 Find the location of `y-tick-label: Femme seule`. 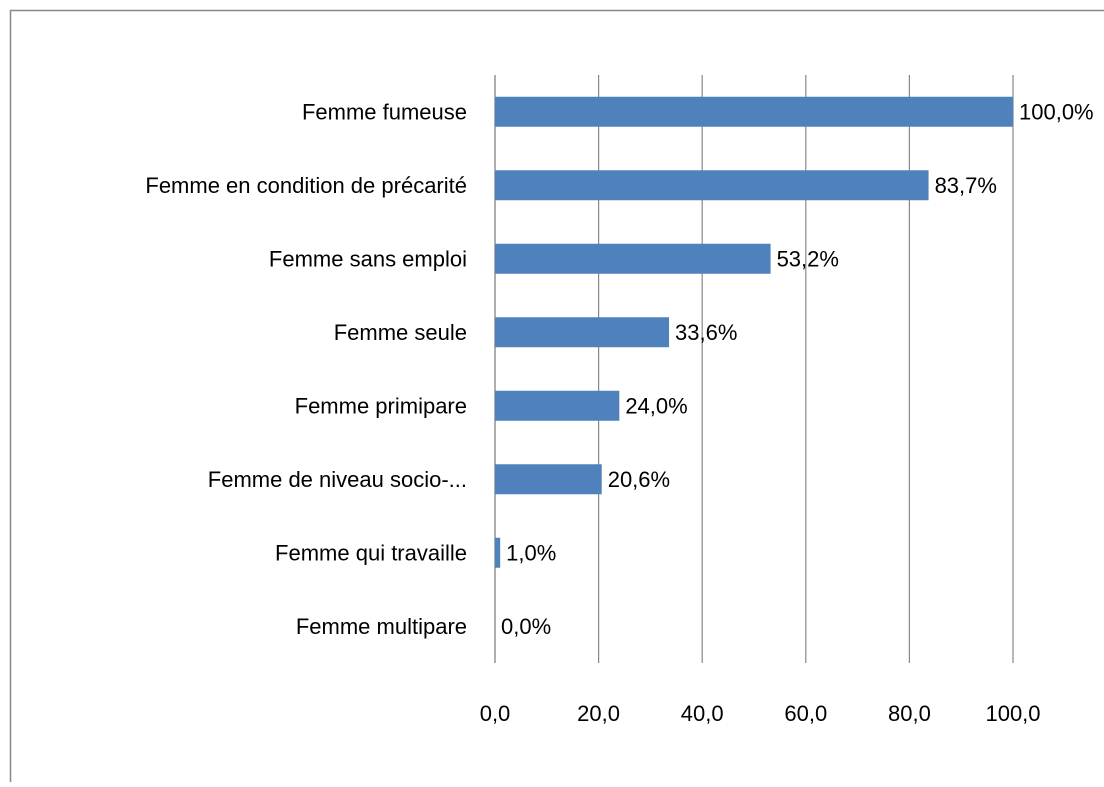

y-tick-label: Femme seule is located at coordinates (400, 332).